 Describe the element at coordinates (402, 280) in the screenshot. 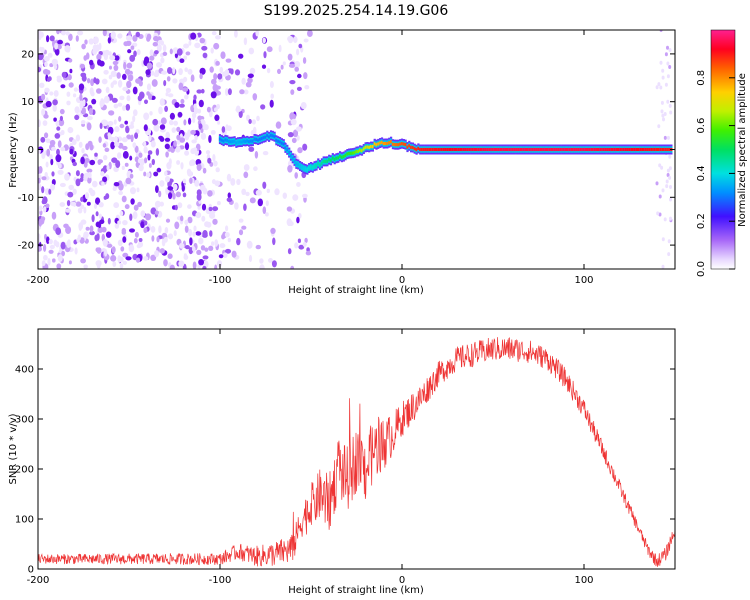

I see `spectrogram-x-tick-label: 0` at that location.